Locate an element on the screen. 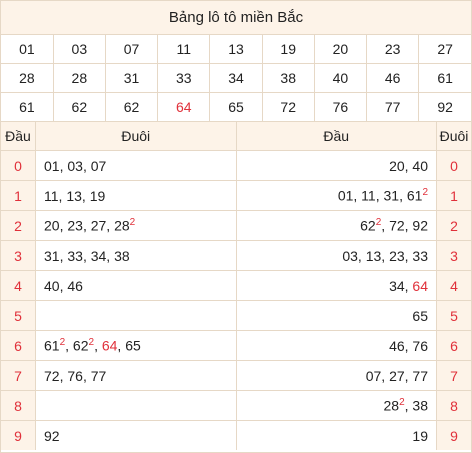 This screenshot has height=453, width=472. dau-digit: 0 is located at coordinates (18, 165).